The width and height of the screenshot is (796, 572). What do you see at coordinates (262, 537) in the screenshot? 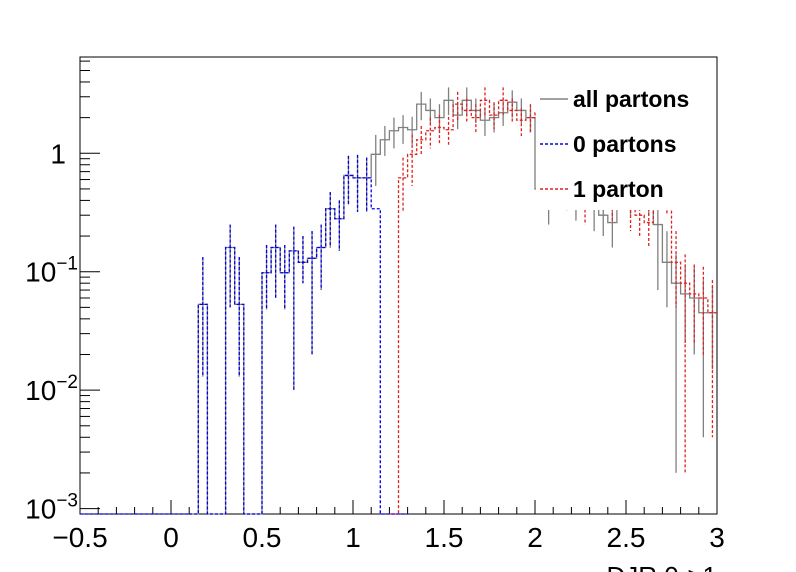
I see `x-tick-label: 0.5` at bounding box center [262, 537].